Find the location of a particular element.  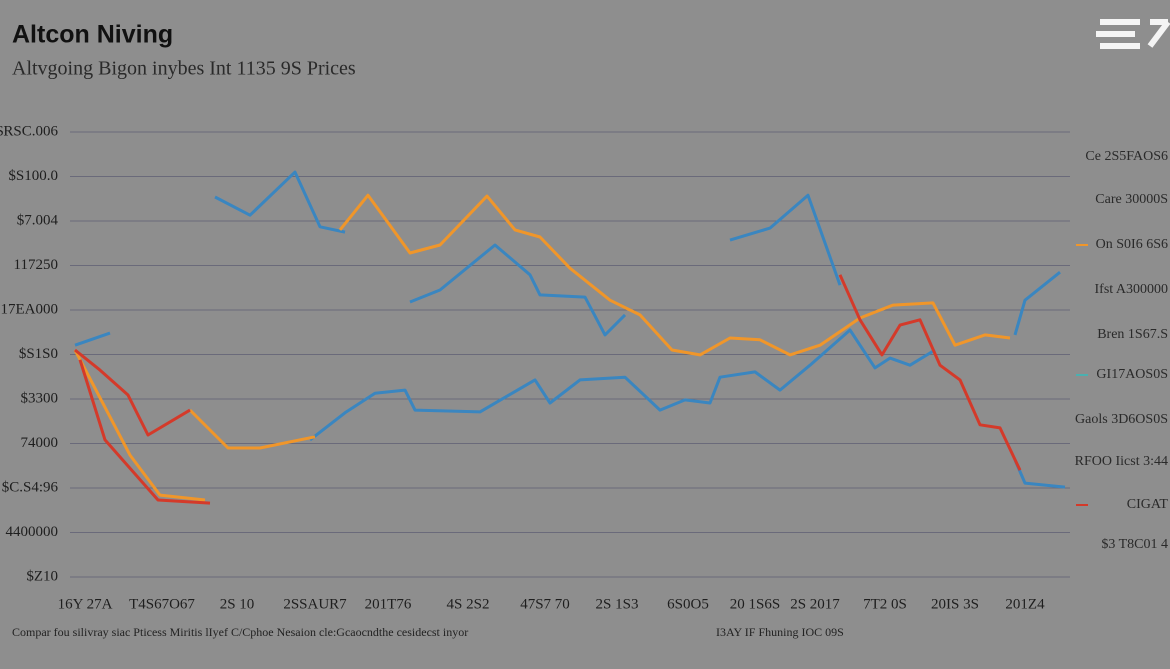

x-tick-label: T4S67O67 is located at coordinates (162, 604).